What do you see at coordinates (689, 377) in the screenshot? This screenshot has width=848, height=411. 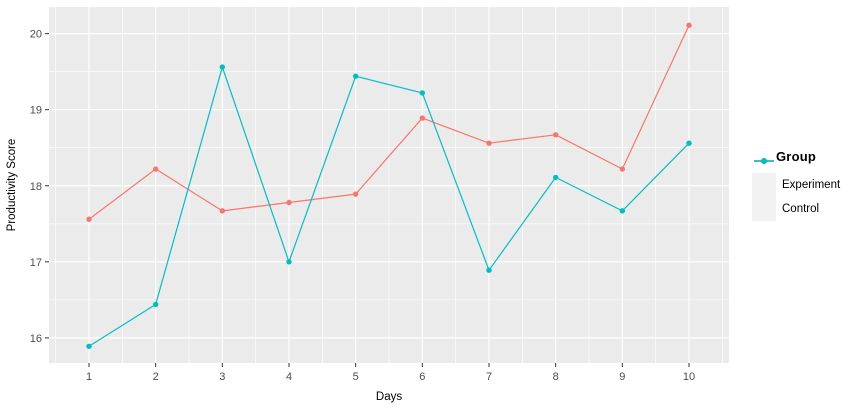 I see `x-tick-label: 10` at bounding box center [689, 377].